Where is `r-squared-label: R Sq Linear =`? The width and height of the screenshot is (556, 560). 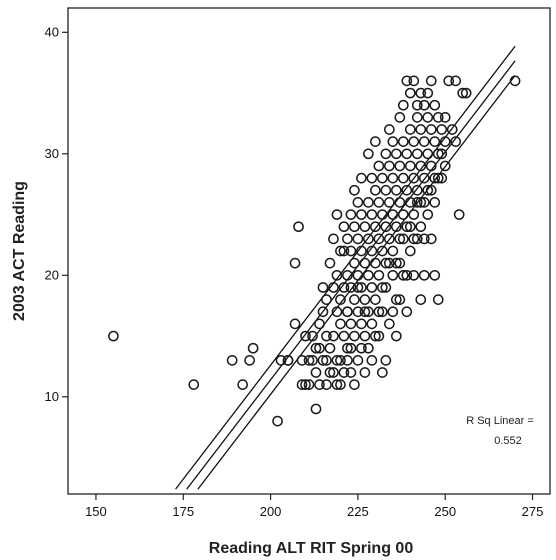
r-squared-label: R Sq Linear = is located at coordinates (500, 421).